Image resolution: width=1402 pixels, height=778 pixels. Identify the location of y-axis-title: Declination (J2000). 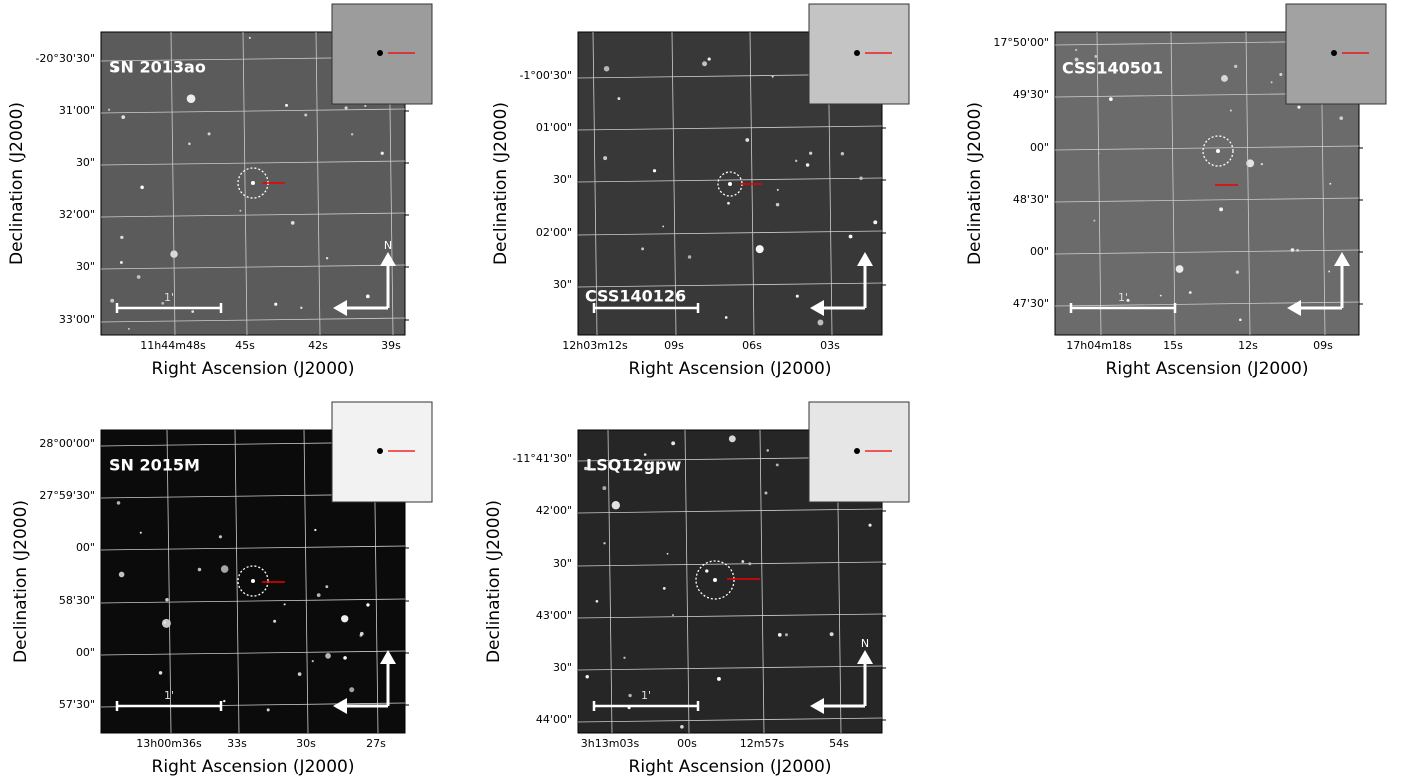
(501, 183).